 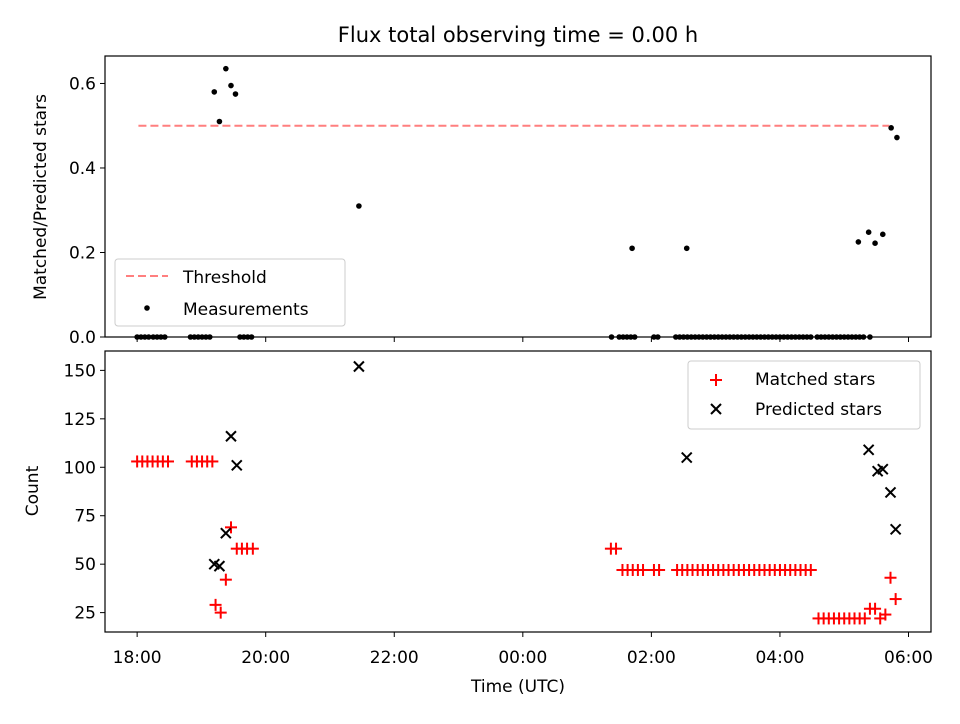 I want to click on legend-predicted-swatch, so click(x=716, y=409).